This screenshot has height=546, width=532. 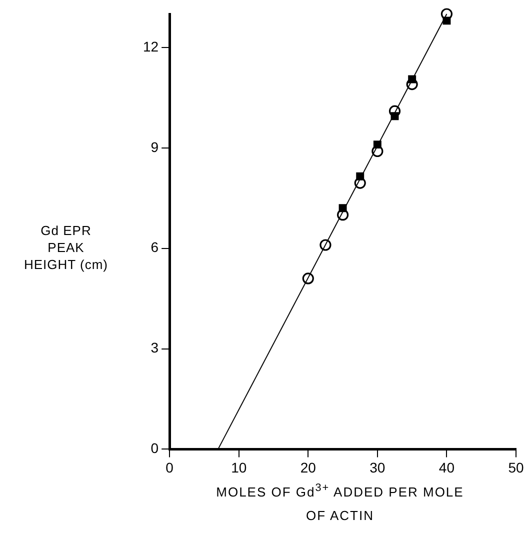 What do you see at coordinates (154, 247) in the screenshot?
I see `y-tick-label: 6` at bounding box center [154, 247].